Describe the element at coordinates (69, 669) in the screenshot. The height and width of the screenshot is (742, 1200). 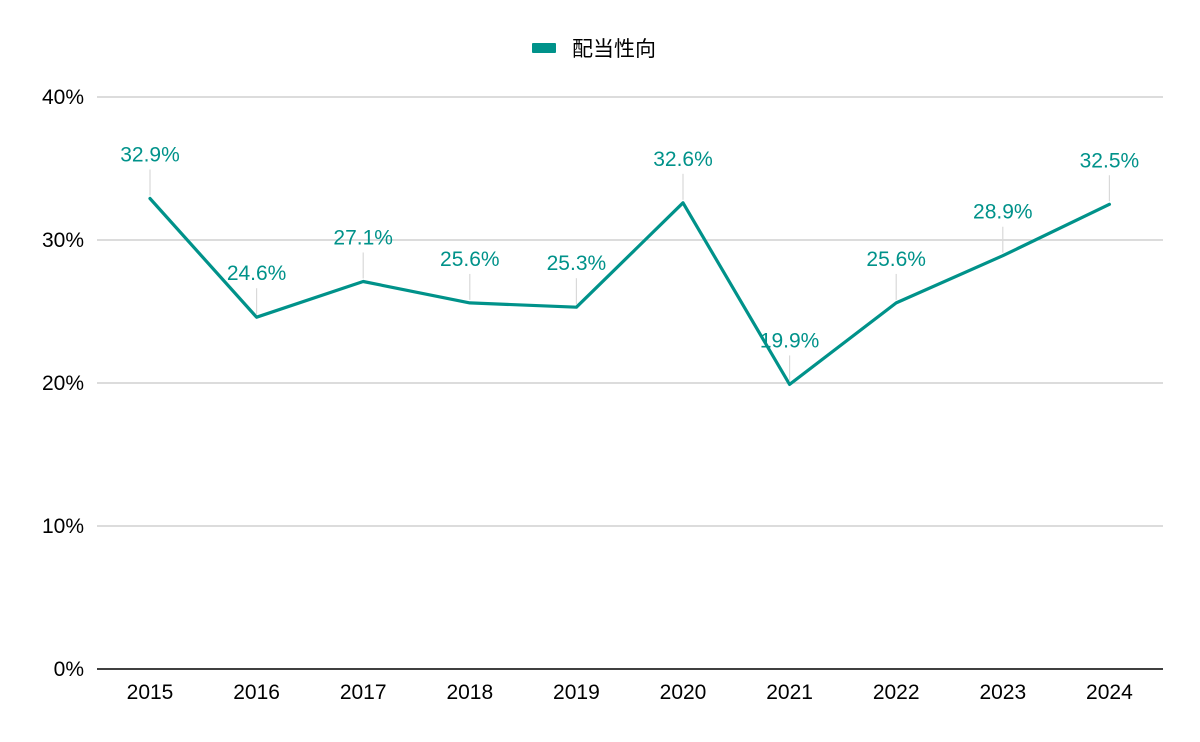
I see `y-tick-label: 0%` at that location.